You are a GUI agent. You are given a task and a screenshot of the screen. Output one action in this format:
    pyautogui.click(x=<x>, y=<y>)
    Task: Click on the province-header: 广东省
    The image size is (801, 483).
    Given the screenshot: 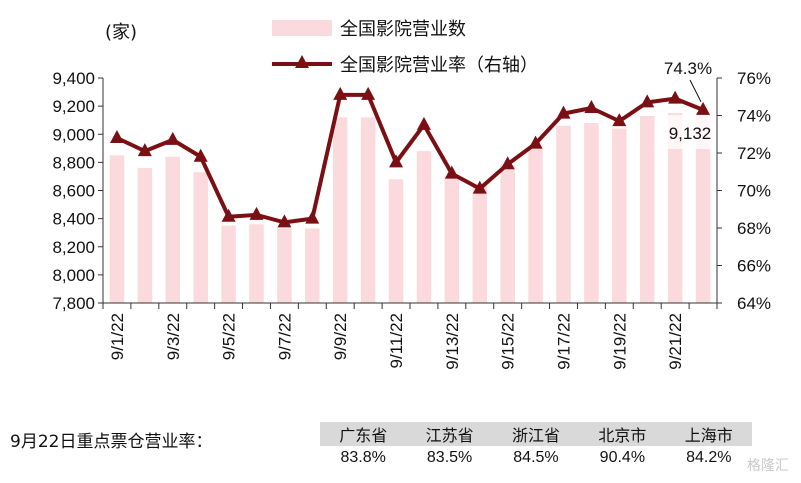 What is the action you would take?
    pyautogui.click(x=363, y=434)
    